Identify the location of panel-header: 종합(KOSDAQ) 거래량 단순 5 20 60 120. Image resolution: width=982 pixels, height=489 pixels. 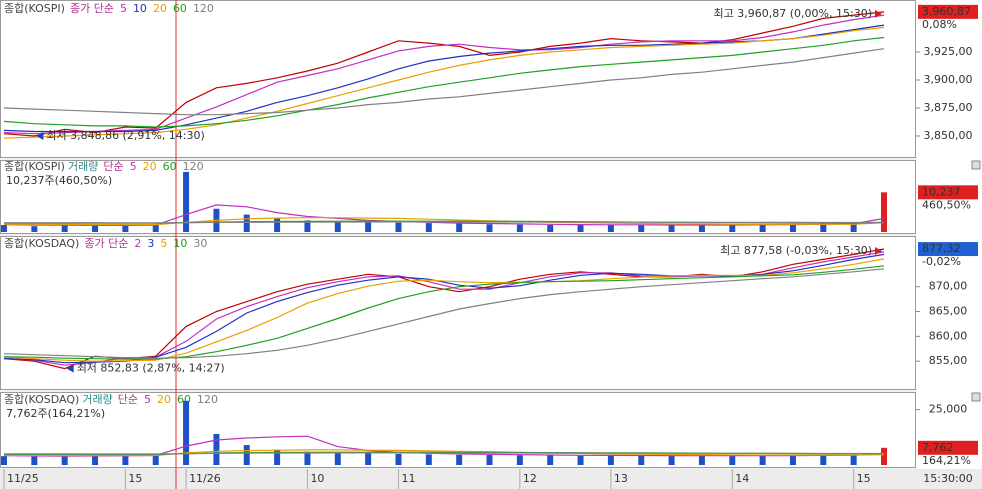
(111, 399).